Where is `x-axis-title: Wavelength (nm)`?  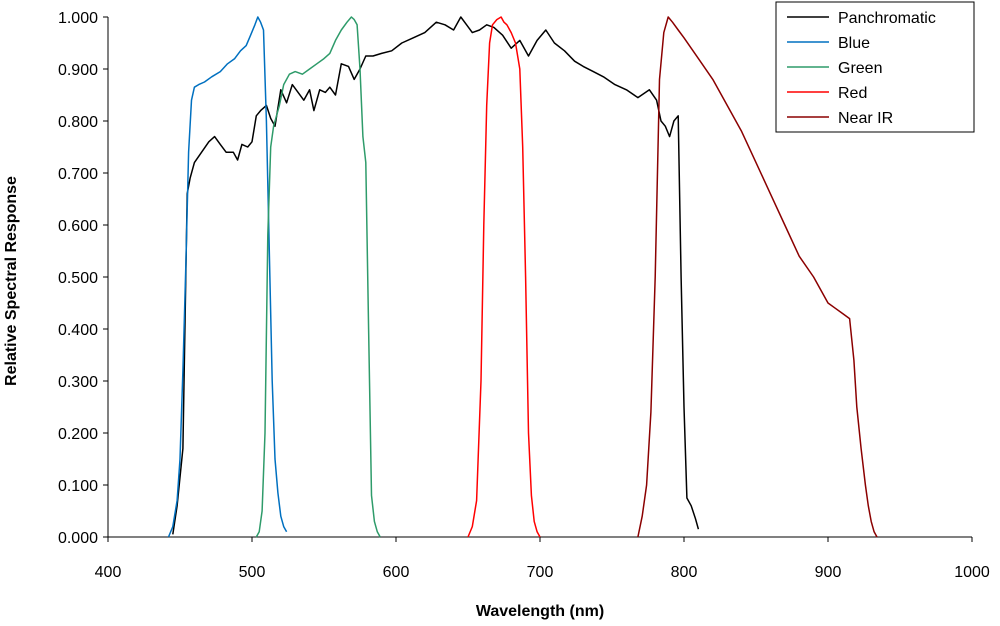
x-axis-title: Wavelength (nm) is located at coordinates (540, 611).